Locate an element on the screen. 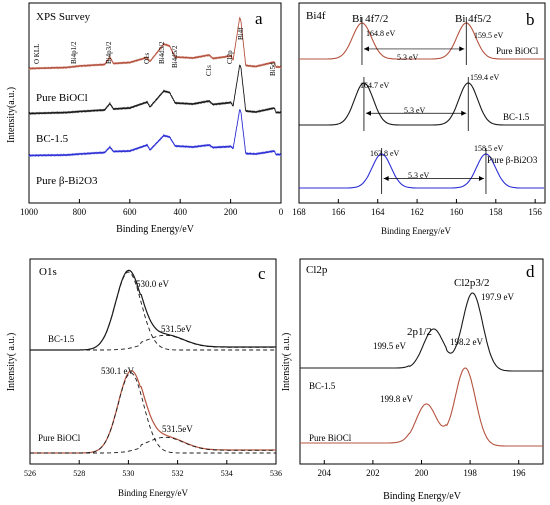 The width and height of the screenshot is (550, 505). a-tick-label-3: 400 is located at coordinates (180, 212).